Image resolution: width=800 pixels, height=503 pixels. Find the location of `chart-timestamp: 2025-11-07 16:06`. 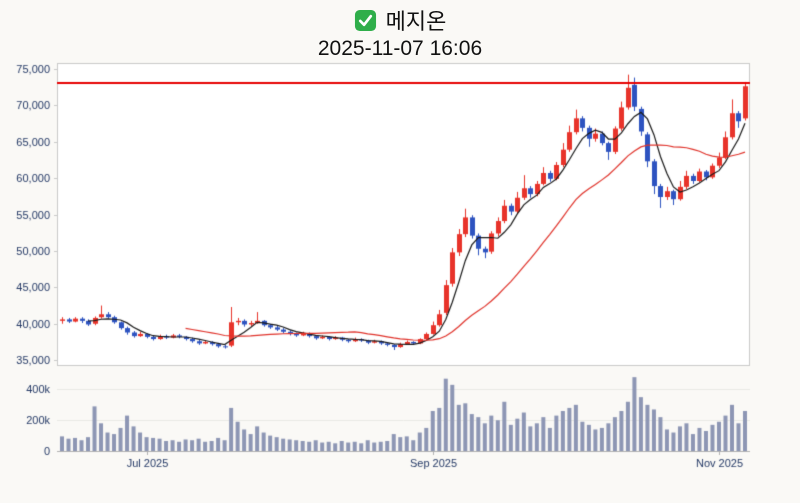

chart-timestamp: 2025-11-07 16:06 is located at coordinates (400, 48).